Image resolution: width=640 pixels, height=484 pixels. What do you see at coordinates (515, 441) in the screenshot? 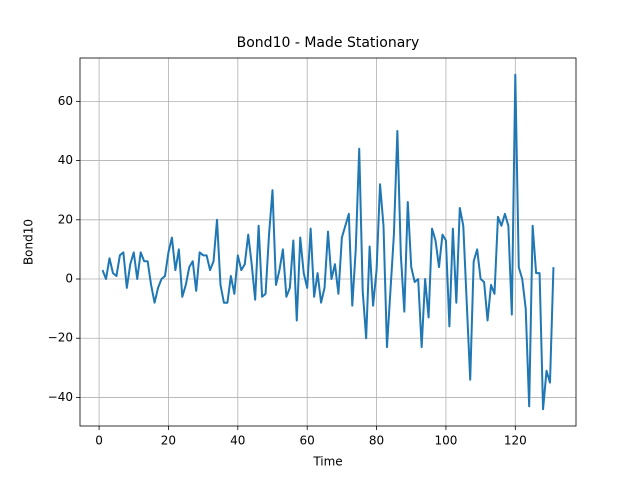
I see `x-tick-label: 120` at bounding box center [515, 441].